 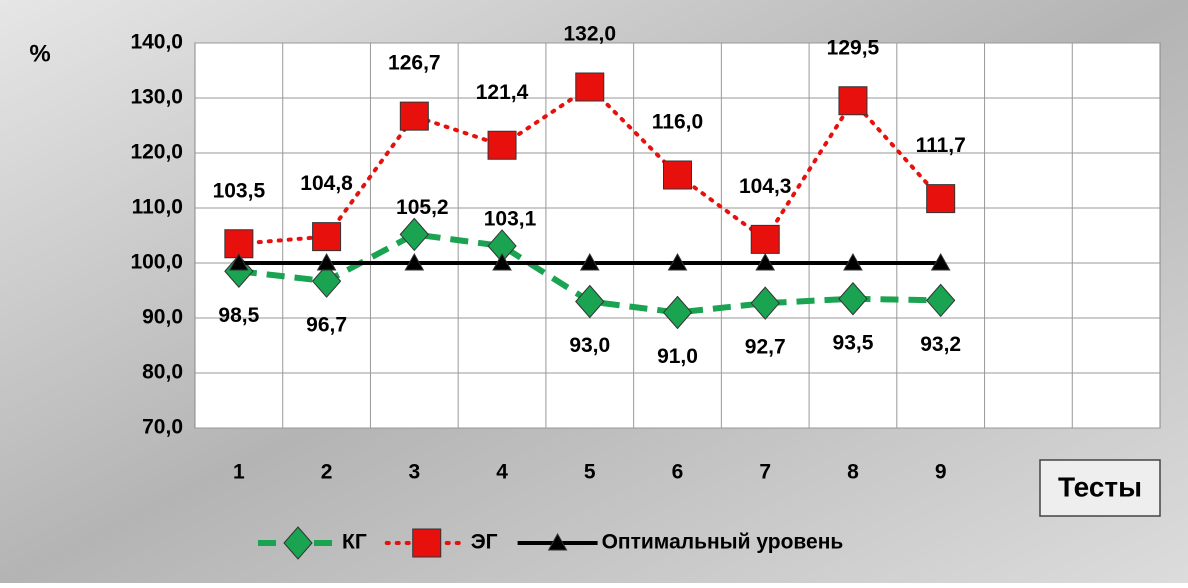 What do you see at coordinates (156, 152) in the screenshot?
I see `y-tick-label: 120,0` at bounding box center [156, 152].